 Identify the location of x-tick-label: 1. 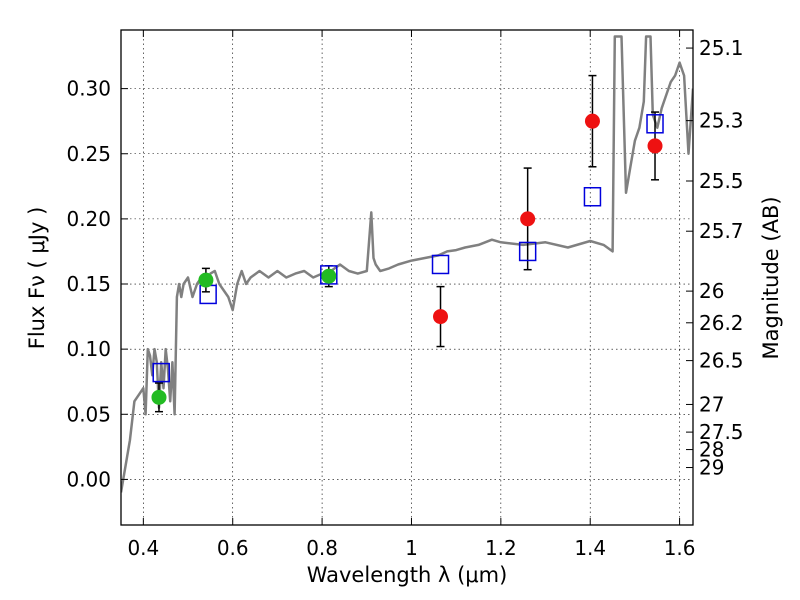
(411, 548).